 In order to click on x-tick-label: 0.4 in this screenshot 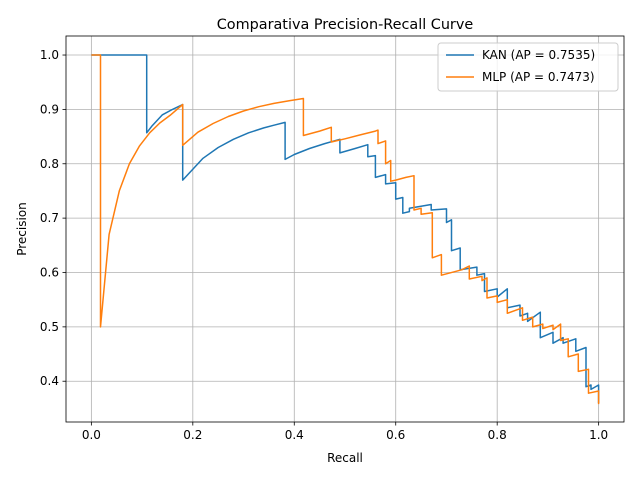, I will do `click(294, 435)`.